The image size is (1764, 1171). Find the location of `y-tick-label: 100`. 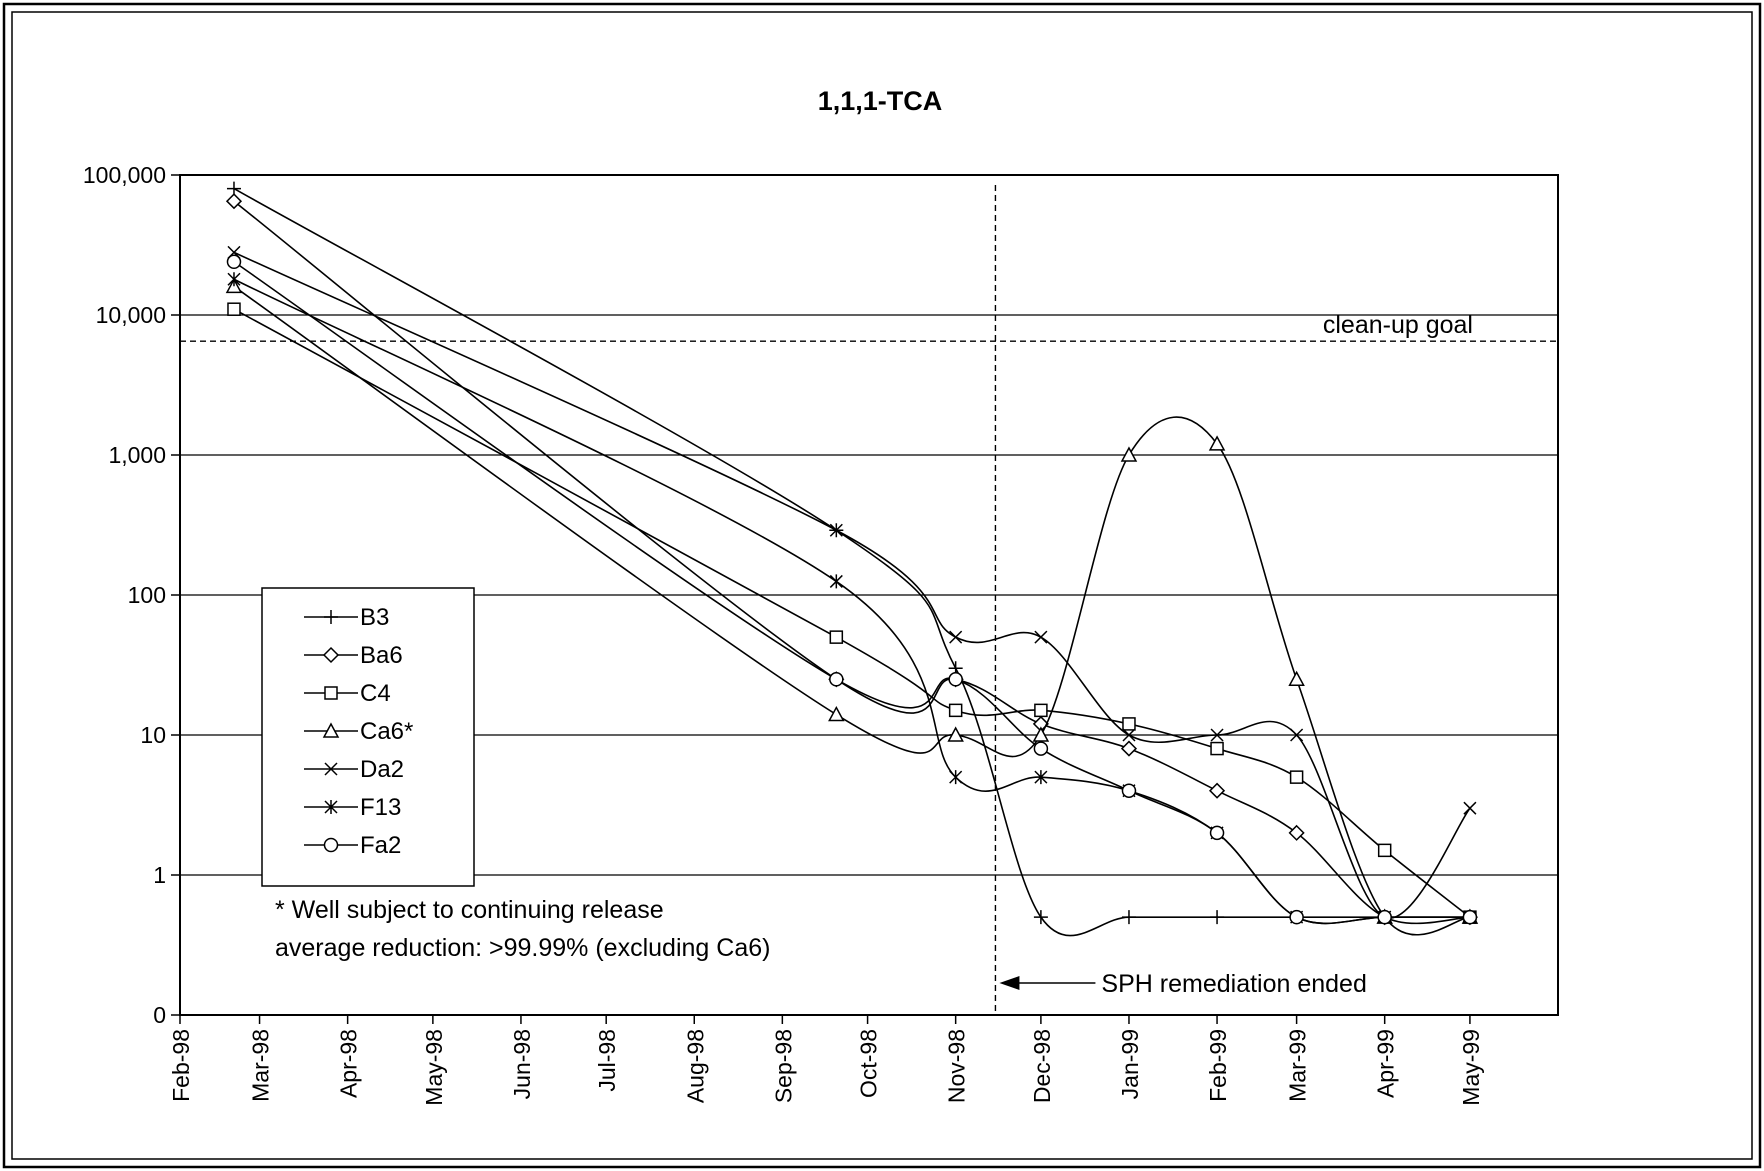

y-tick-label: 100 is located at coordinates (147, 595).